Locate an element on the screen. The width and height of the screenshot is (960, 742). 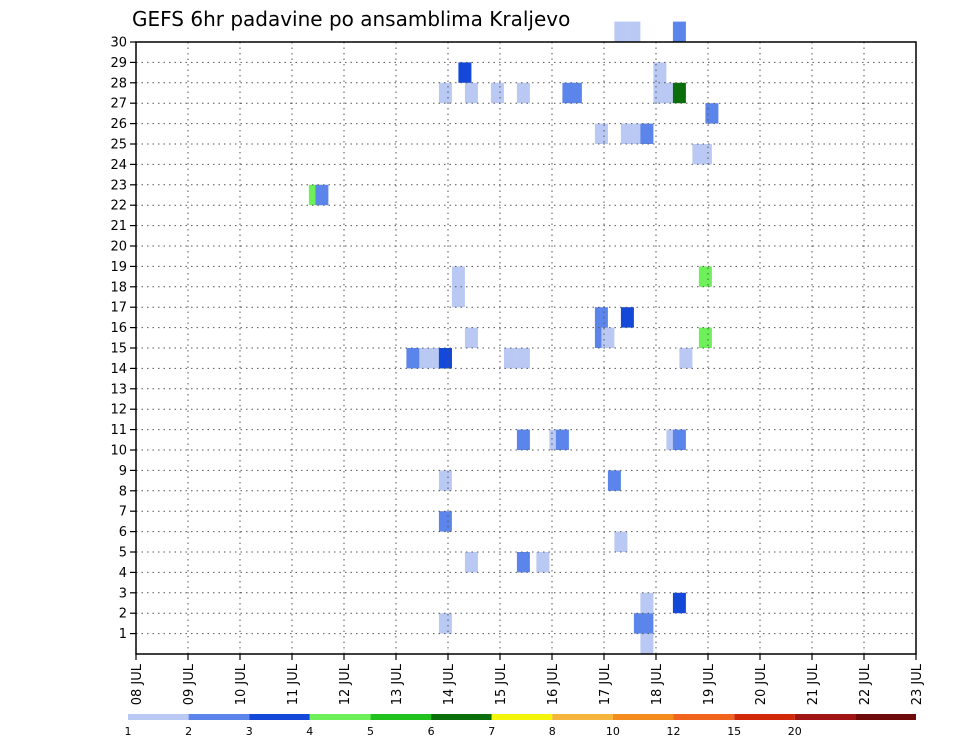
y-tick-label-5: 5 is located at coordinates (123, 553).